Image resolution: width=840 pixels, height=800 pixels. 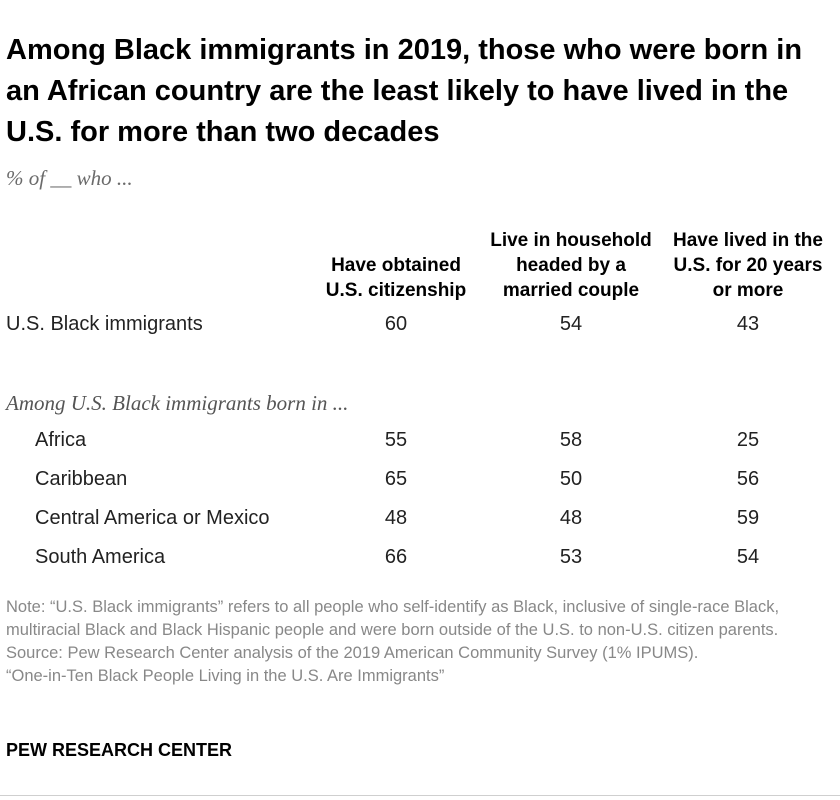 I want to click on row-label-africa: Africa, so click(x=61, y=440).